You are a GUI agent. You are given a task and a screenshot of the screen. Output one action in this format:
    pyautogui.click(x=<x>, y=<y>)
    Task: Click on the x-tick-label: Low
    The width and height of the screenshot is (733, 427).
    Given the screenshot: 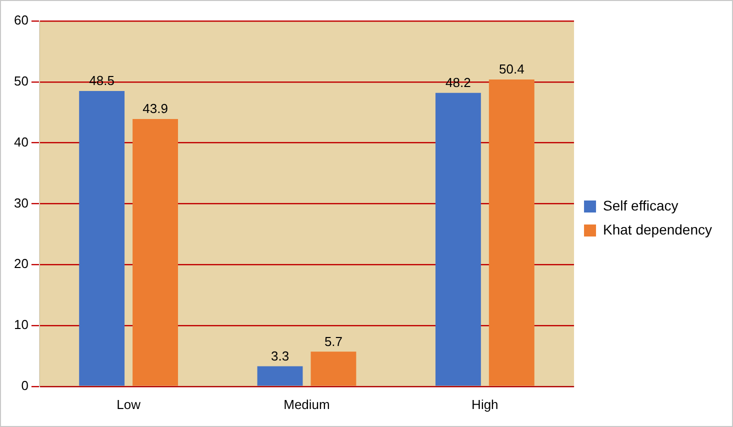 What is the action you would take?
    pyautogui.click(x=129, y=404)
    